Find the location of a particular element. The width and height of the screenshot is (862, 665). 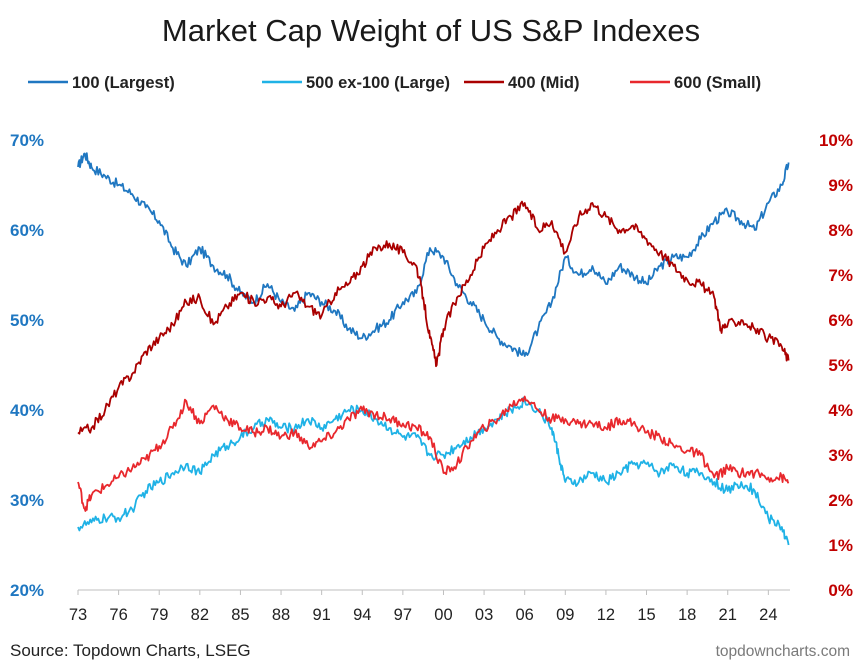

y-right-tick-label: 0% is located at coordinates (840, 590).